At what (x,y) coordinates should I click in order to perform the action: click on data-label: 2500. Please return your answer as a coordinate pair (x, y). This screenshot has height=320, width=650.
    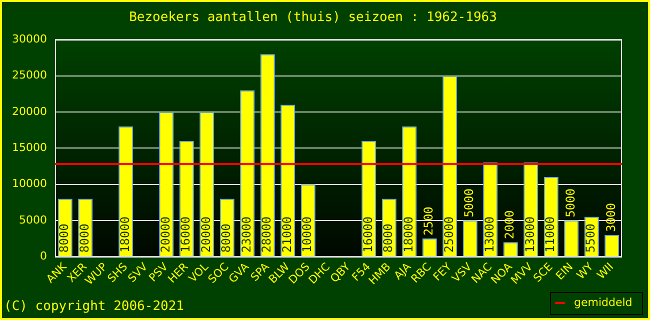
    Looking at the image, I should click on (429, 221).